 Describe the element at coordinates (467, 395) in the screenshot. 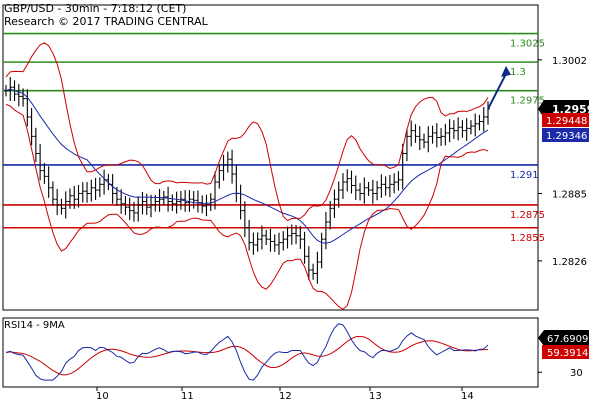

I see `x-tick-label: 14` at that location.